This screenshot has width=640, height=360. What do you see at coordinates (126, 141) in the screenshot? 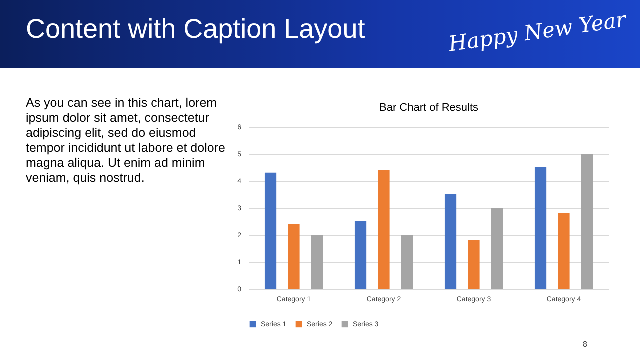
I see `text: As you can see in this chart, lorem ipsum dolor sit amet, consectetur adipiscing elit, sed do eiusmod tempor incididunt ut labore et dolore magna aliqua. Ut enim ad minim veniam, quis nostrud.` at bounding box center [126, 141].